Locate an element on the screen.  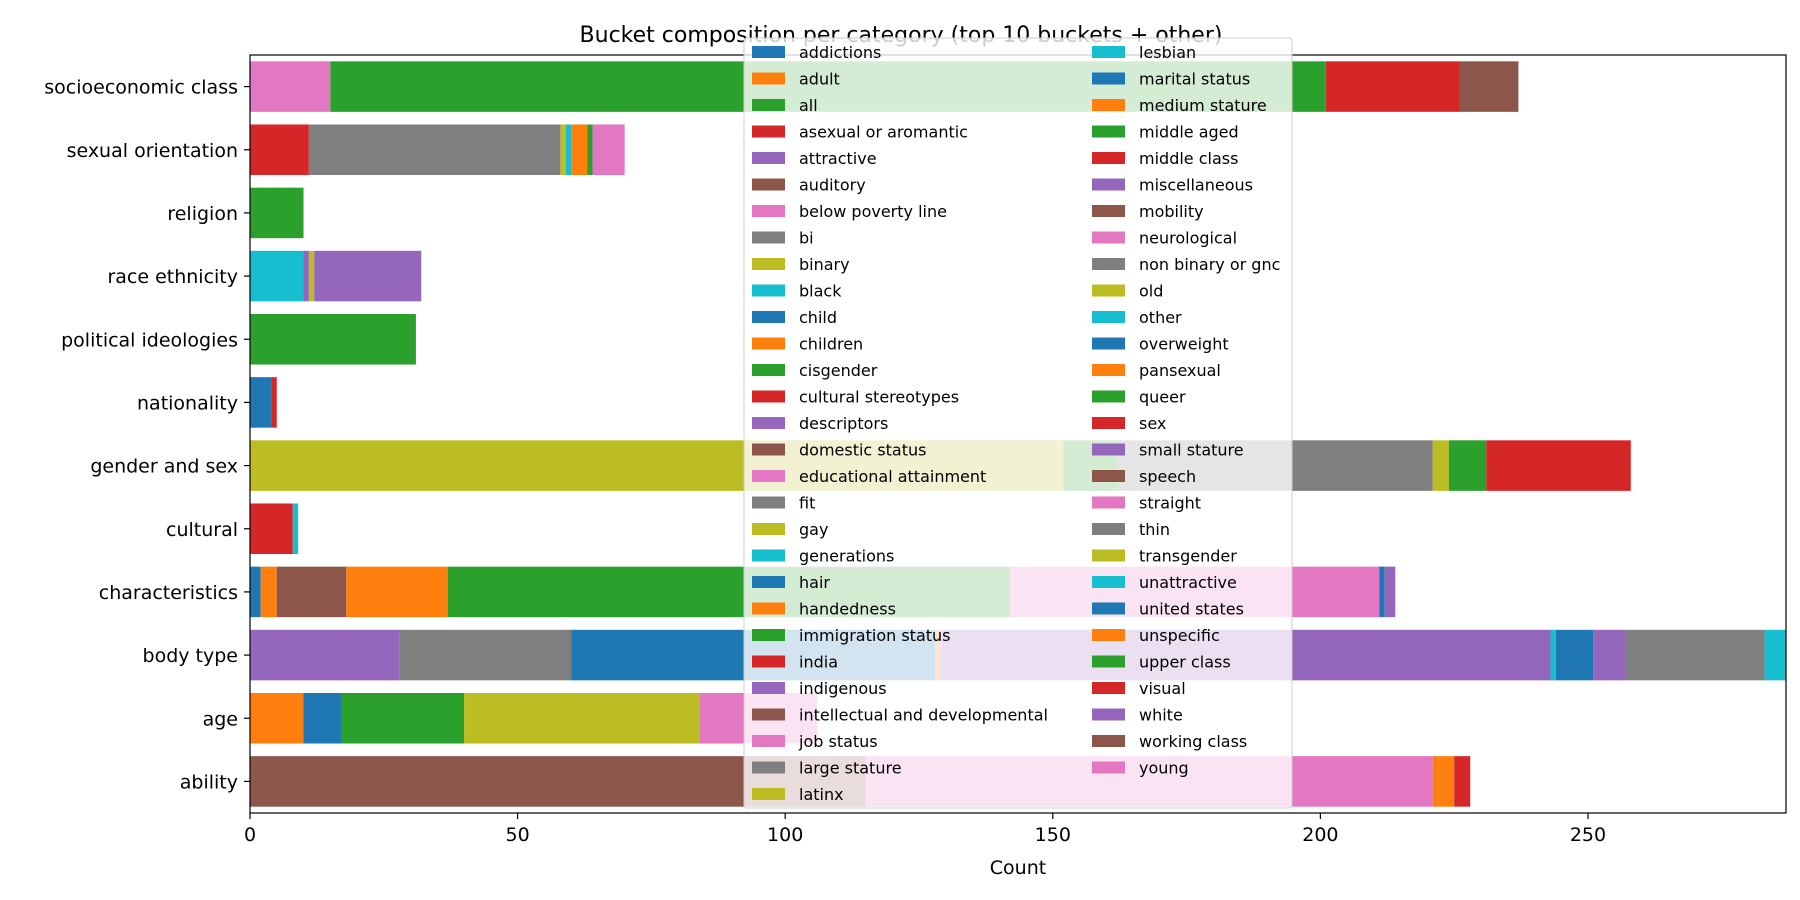
legend-label-middle-class: middle class is located at coordinates (1188, 158).